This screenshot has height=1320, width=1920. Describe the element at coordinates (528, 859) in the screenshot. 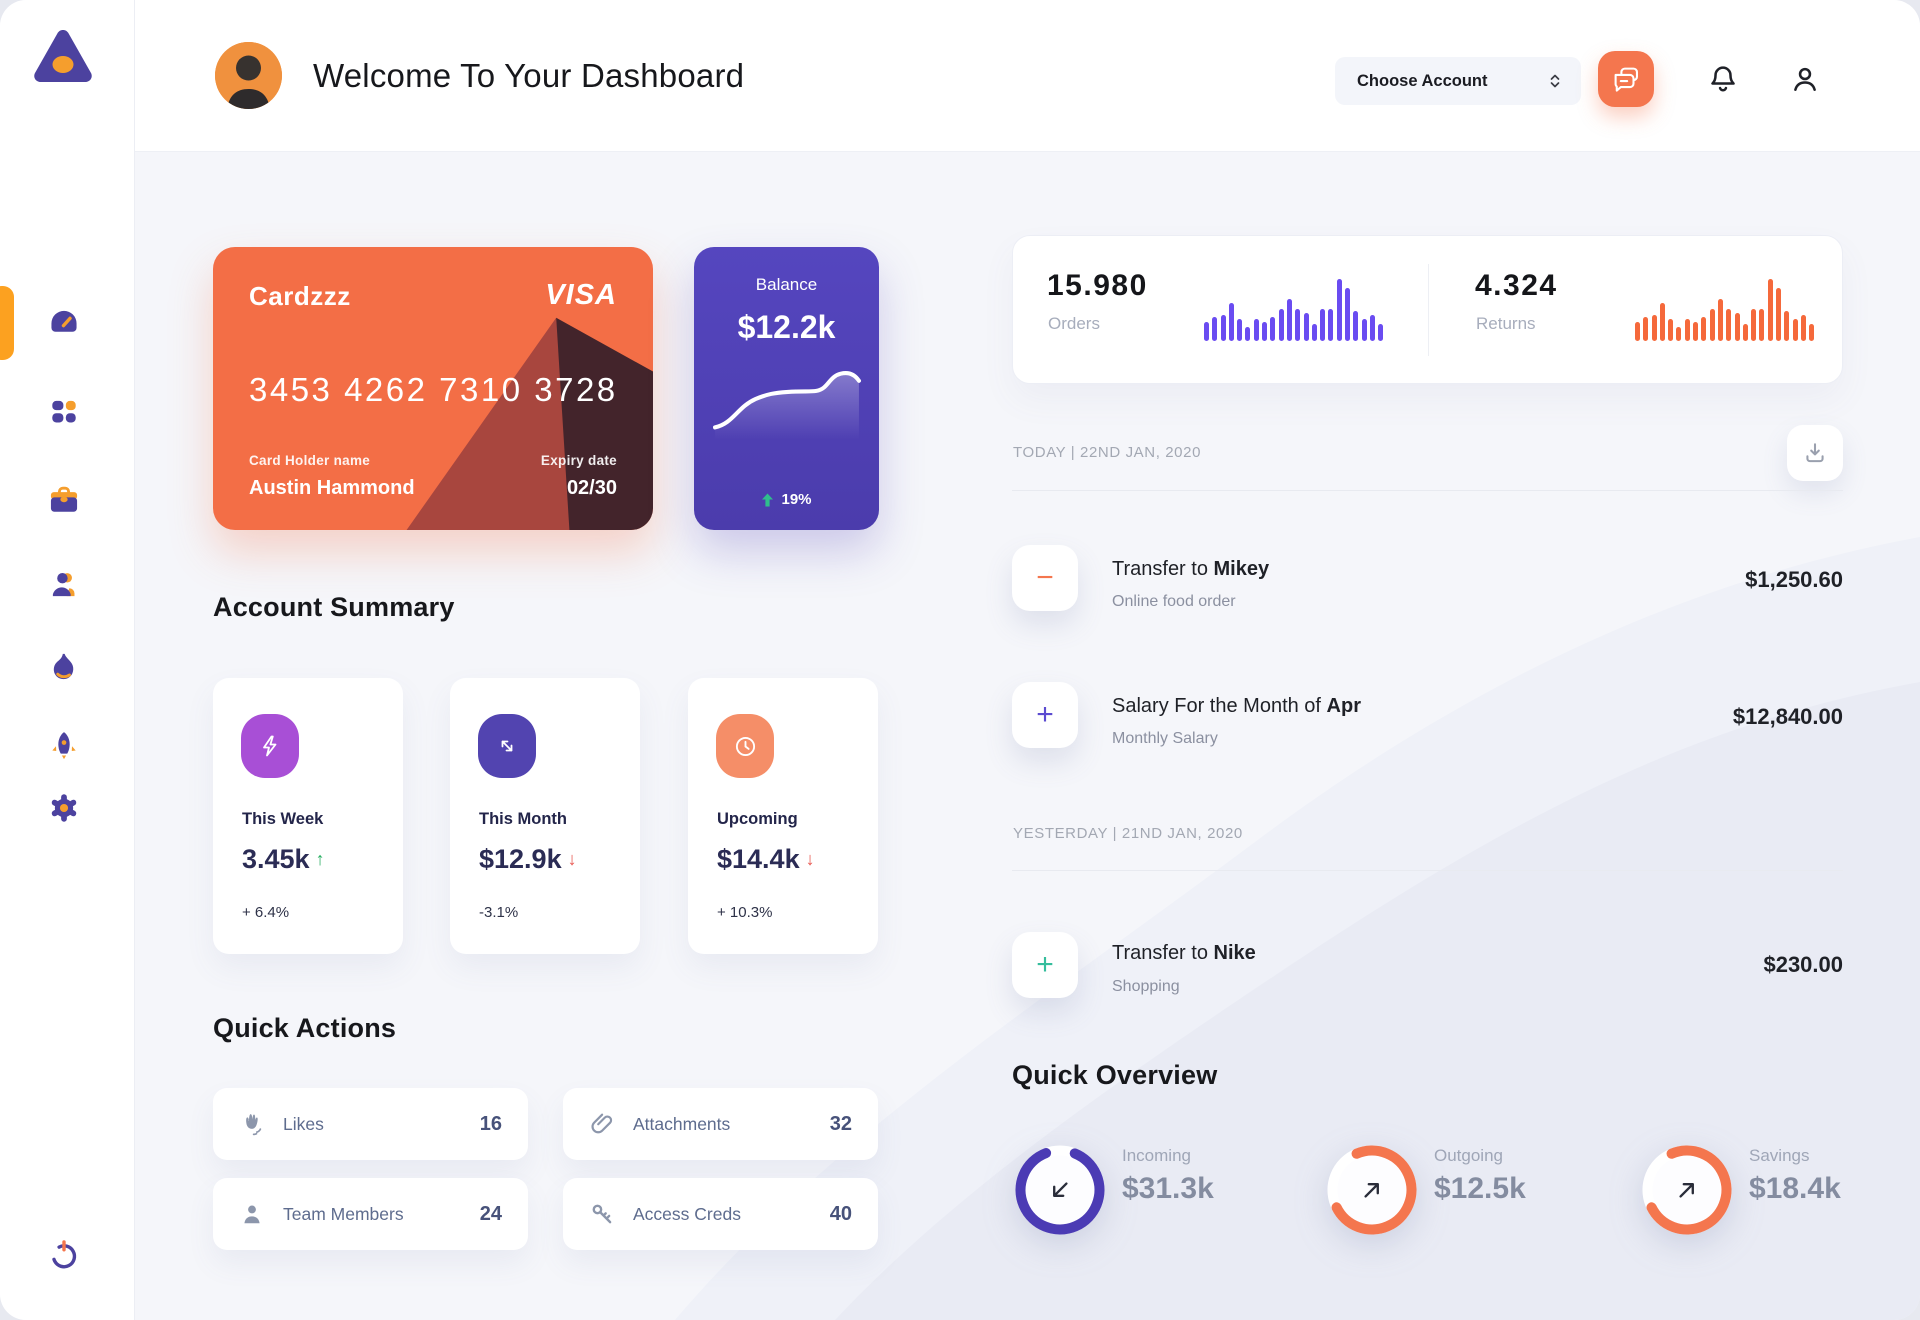

I see `summary-value: $12.9k ↓` at that location.